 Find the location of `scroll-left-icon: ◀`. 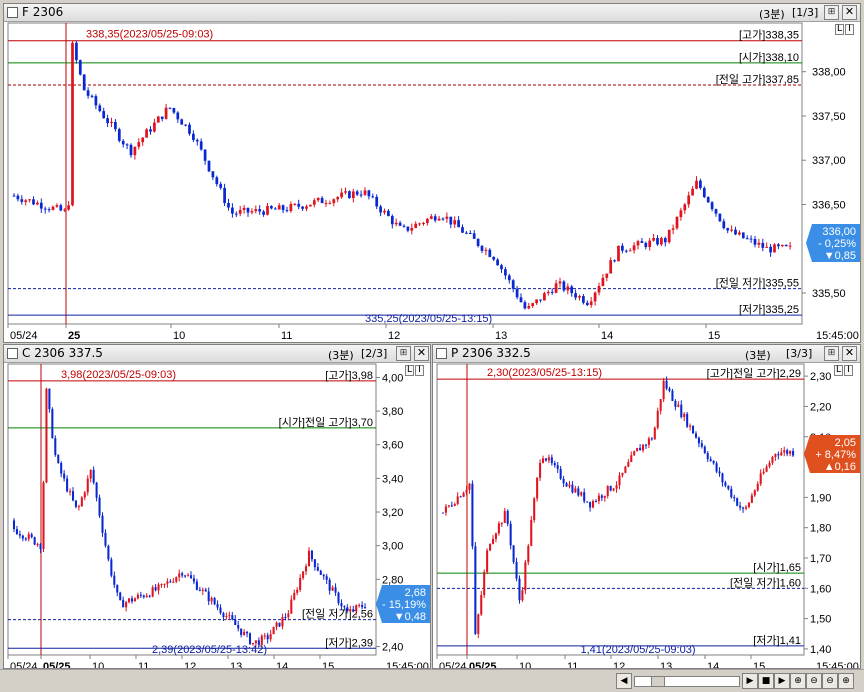

scroll-left-icon: ◀ is located at coordinates (624, 681).